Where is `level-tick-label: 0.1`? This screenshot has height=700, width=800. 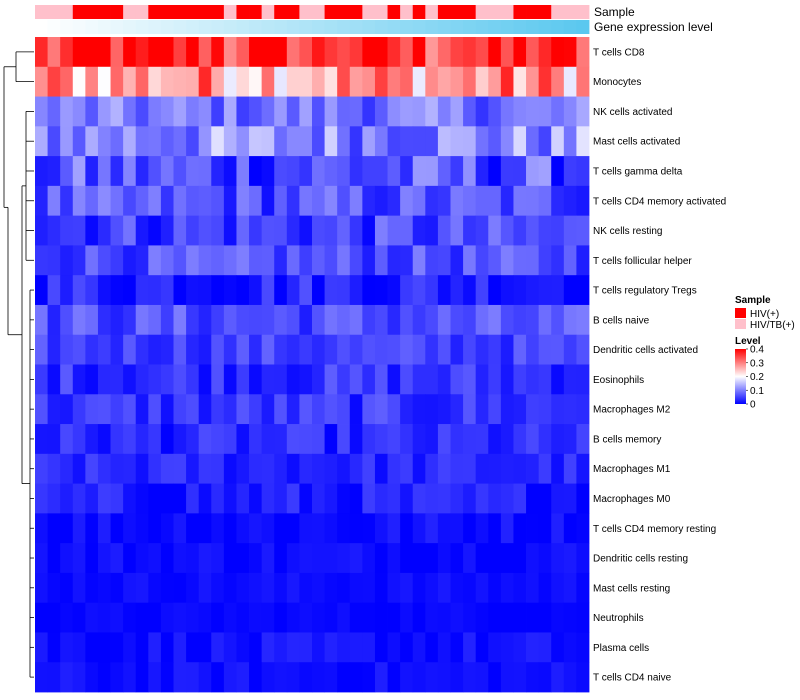 level-tick-label: 0.1 is located at coordinates (757, 391).